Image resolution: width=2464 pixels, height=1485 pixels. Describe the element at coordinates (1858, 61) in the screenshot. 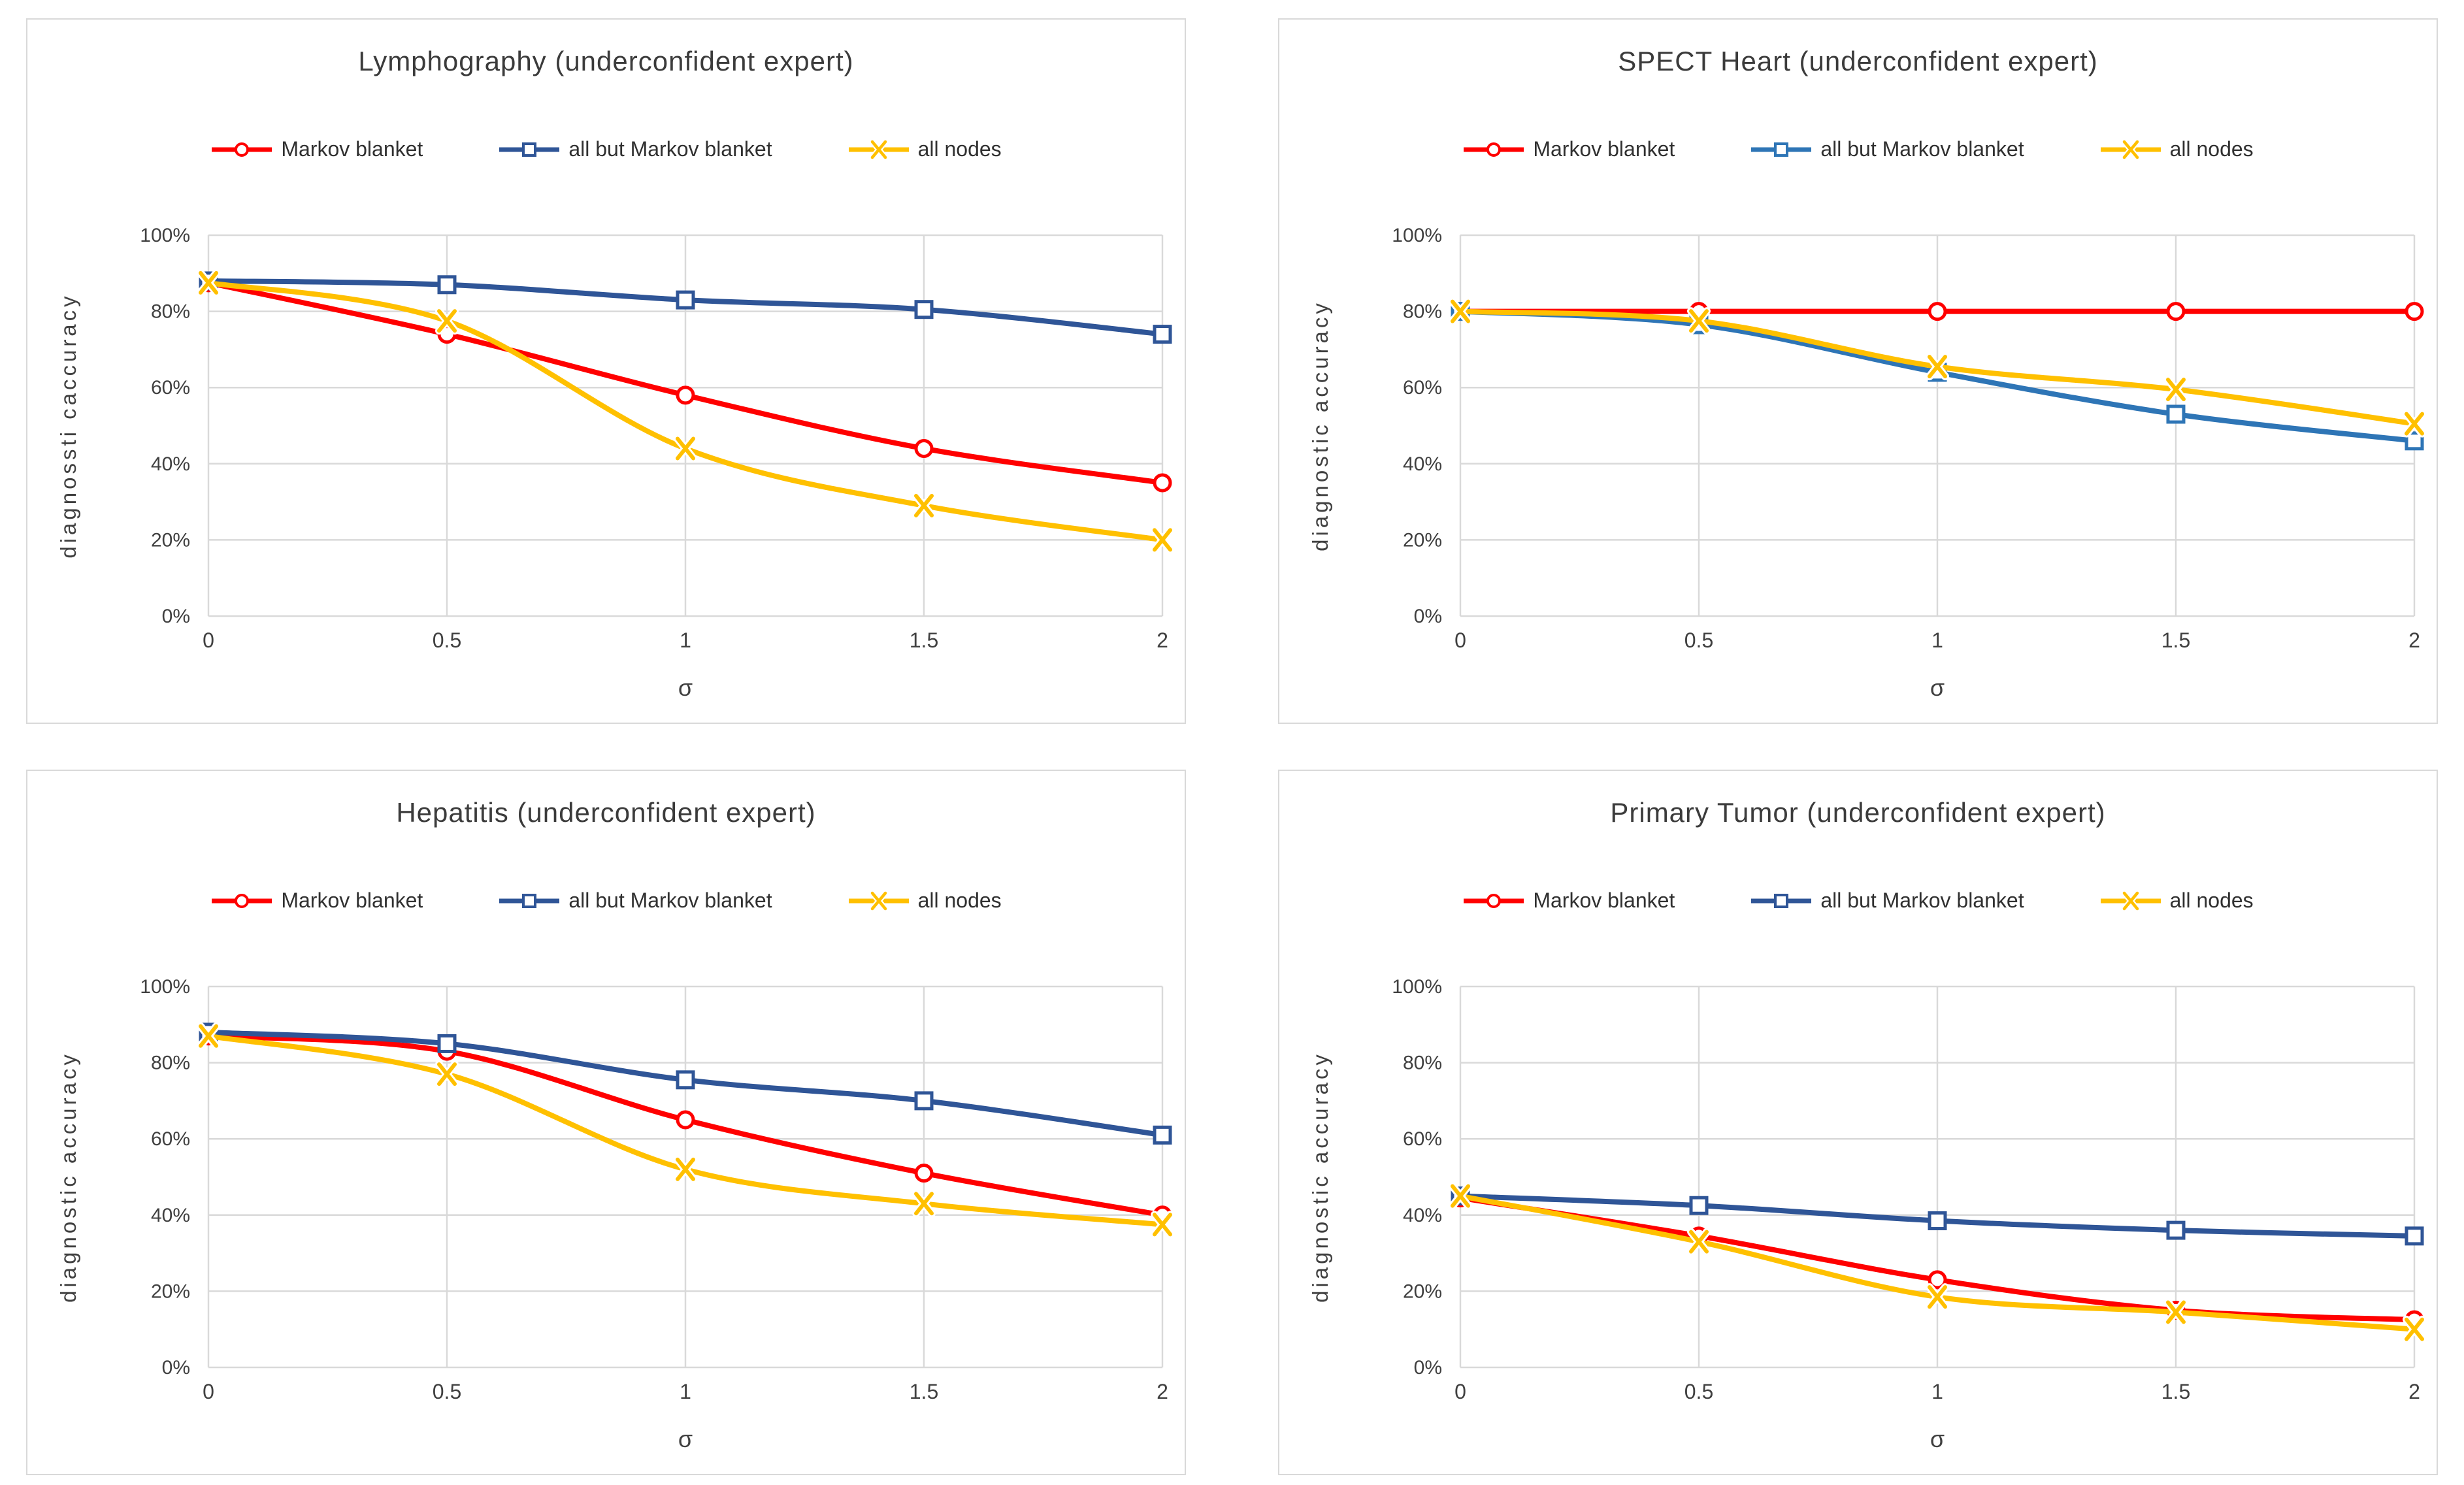

I see `chart-title: SPECT Heart (underconfident expert)` at that location.